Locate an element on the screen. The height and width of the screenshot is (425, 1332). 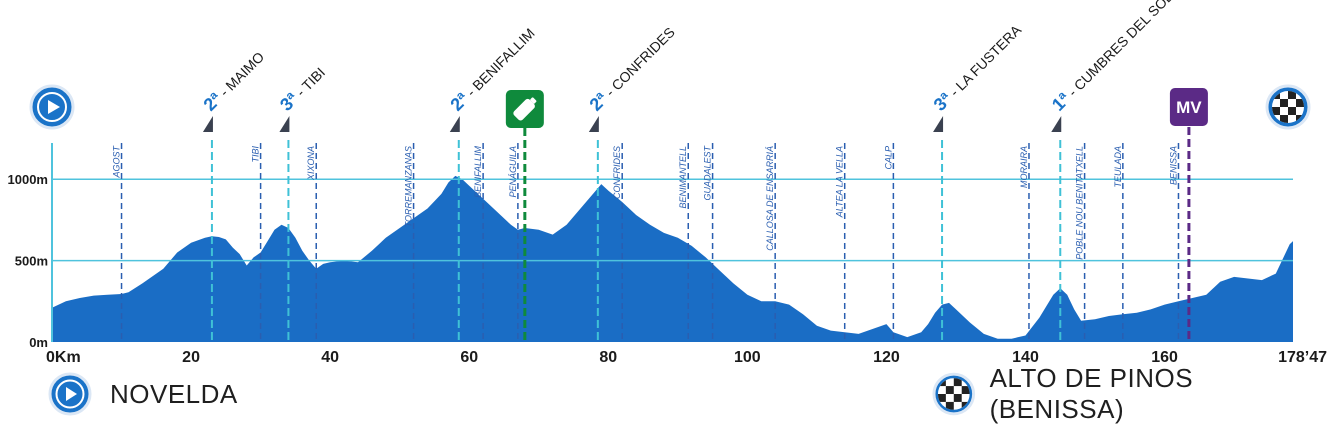
water-bottle-icon is located at coordinates (525, 109).